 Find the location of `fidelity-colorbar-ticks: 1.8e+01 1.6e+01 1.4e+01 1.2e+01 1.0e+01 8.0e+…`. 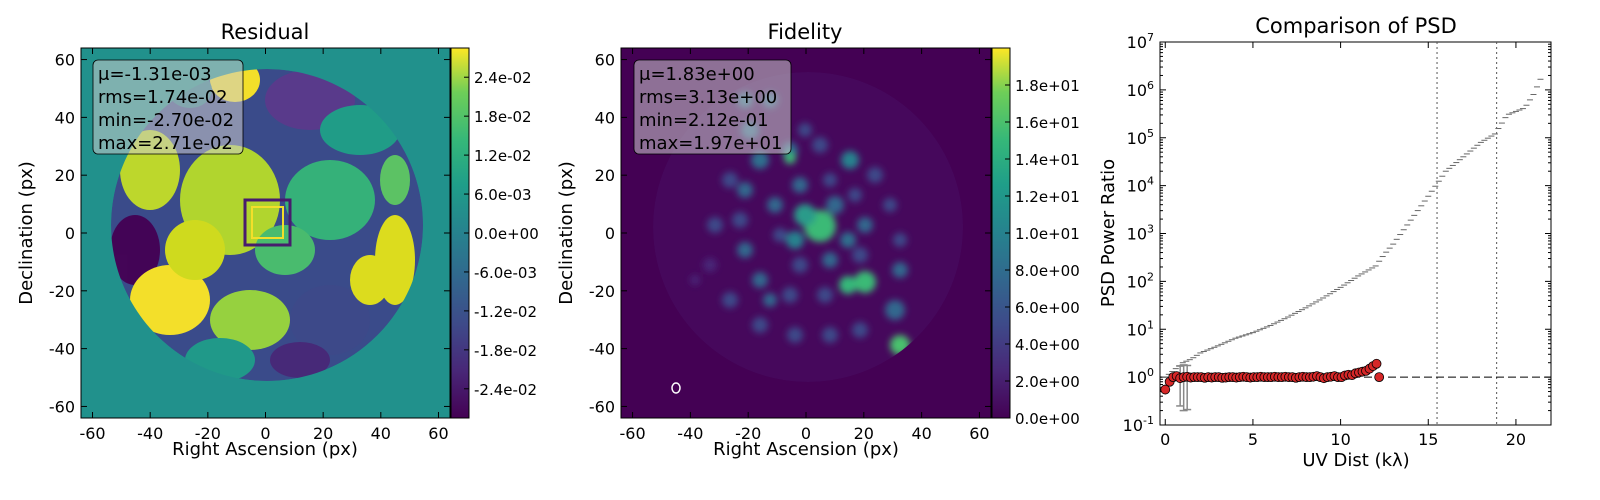

fidelity-colorbar-ticks: 1.8e+01 1.6e+01 1.4e+01 1.2e+01 1.0e+01 8.0e+… is located at coordinates (1042, 252).